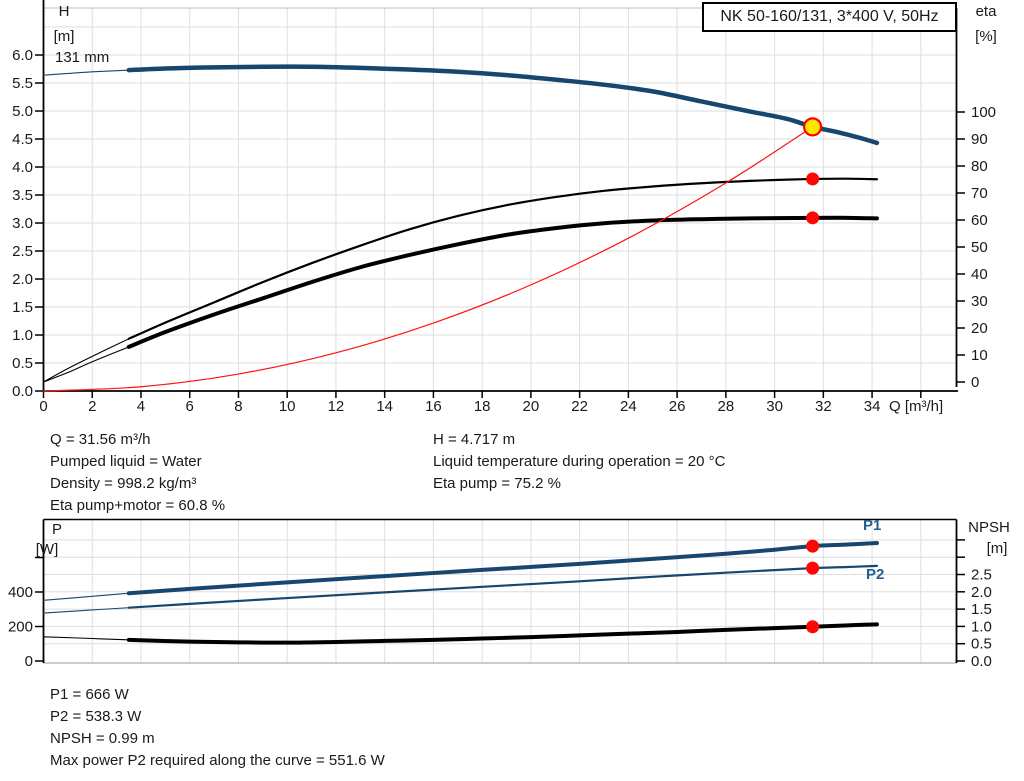 Image resolution: width=1024 pixels, height=781 pixels. I want to click on right-axis-tick-label: 0.0, so click(981, 661).